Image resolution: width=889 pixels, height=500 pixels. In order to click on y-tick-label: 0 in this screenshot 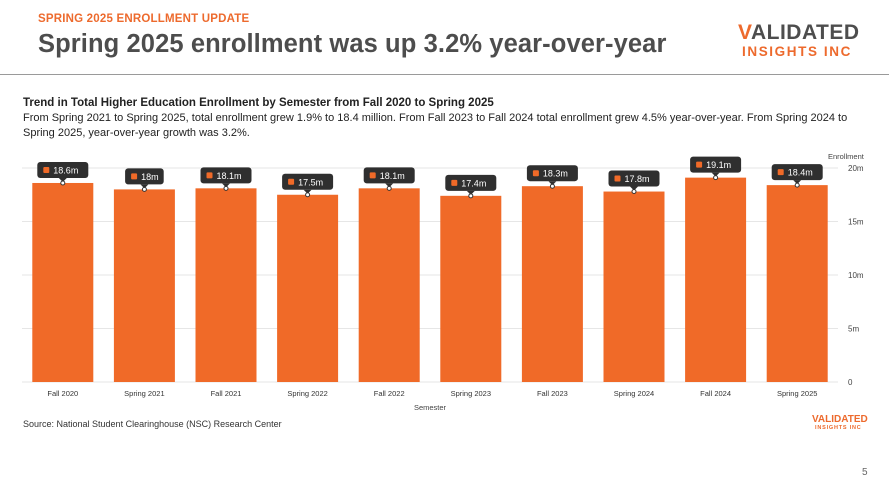, I will do `click(850, 382)`.